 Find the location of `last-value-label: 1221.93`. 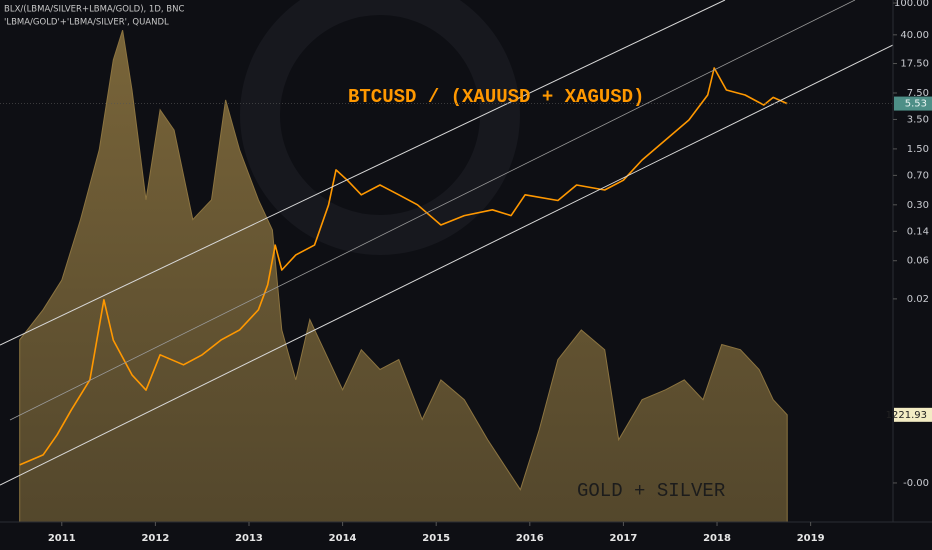

last-value-label: 1221.93 is located at coordinates (906, 415).